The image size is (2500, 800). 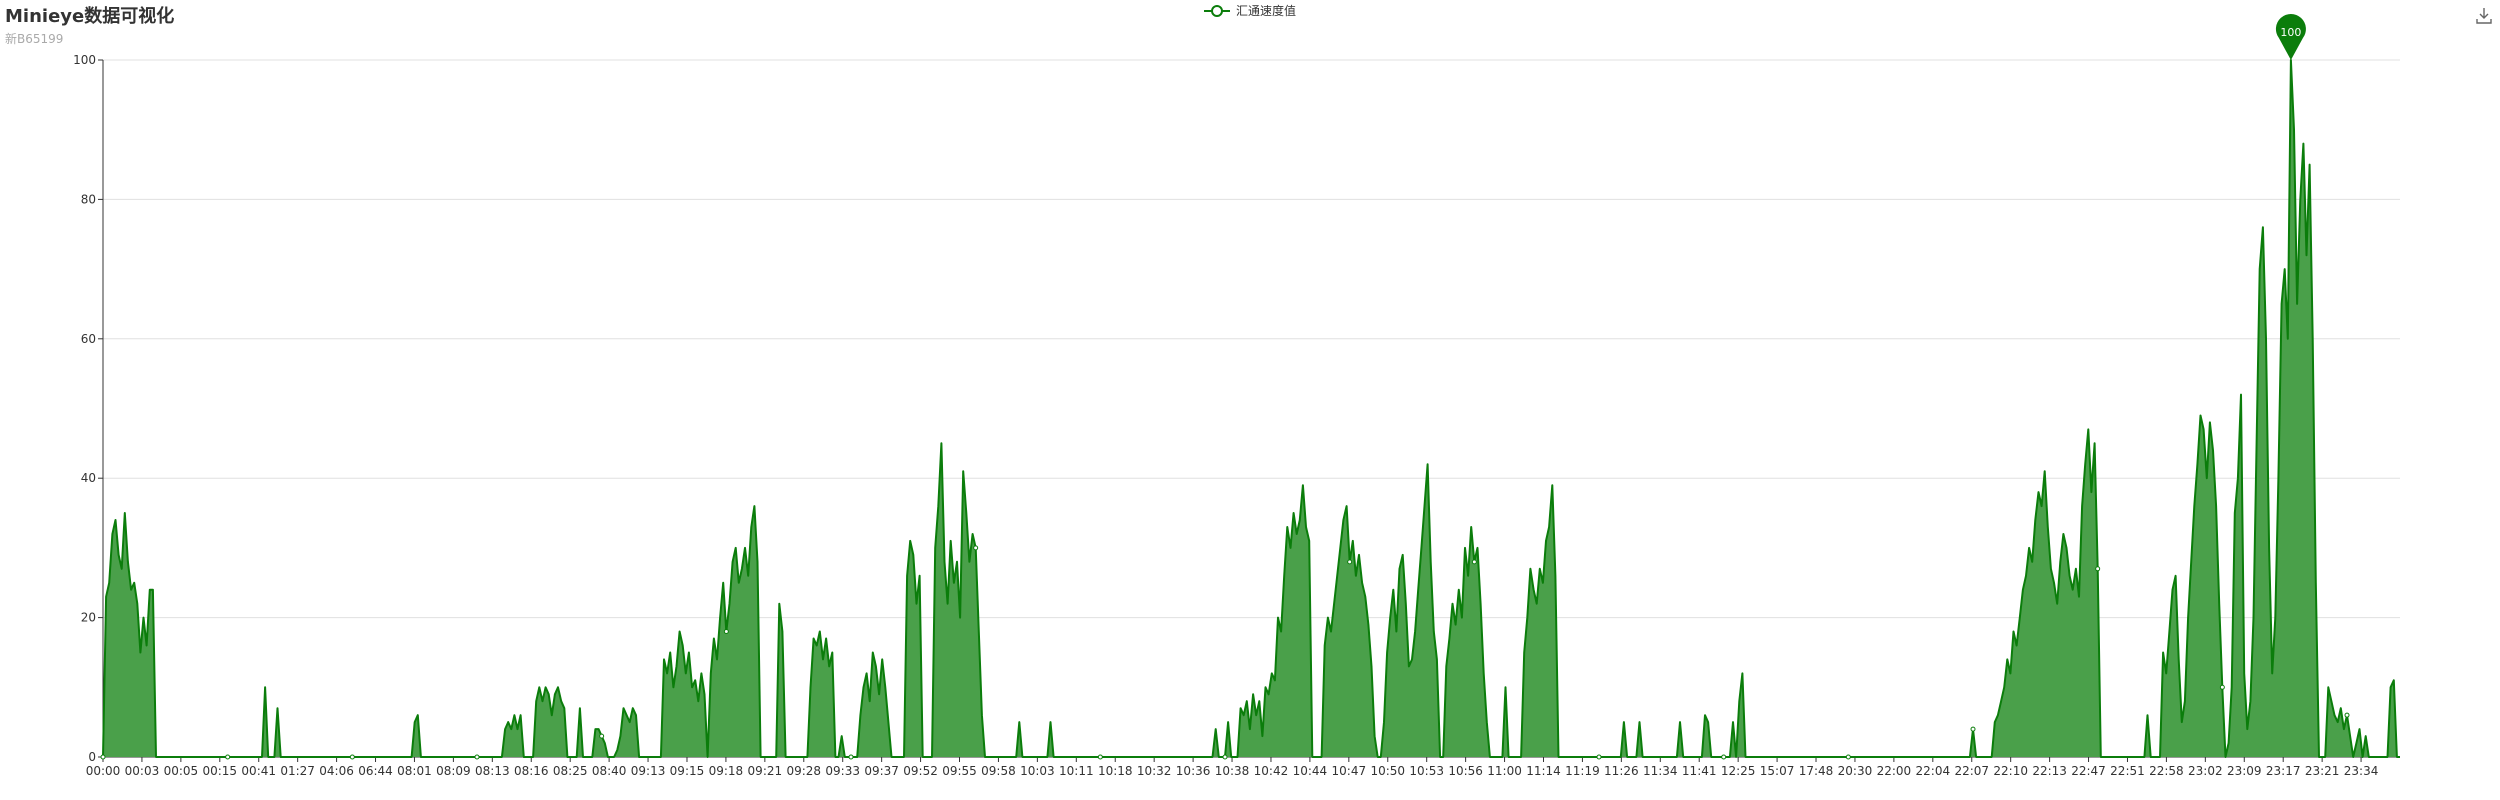 I want to click on y-tick-label: 20, so click(x=88, y=618).